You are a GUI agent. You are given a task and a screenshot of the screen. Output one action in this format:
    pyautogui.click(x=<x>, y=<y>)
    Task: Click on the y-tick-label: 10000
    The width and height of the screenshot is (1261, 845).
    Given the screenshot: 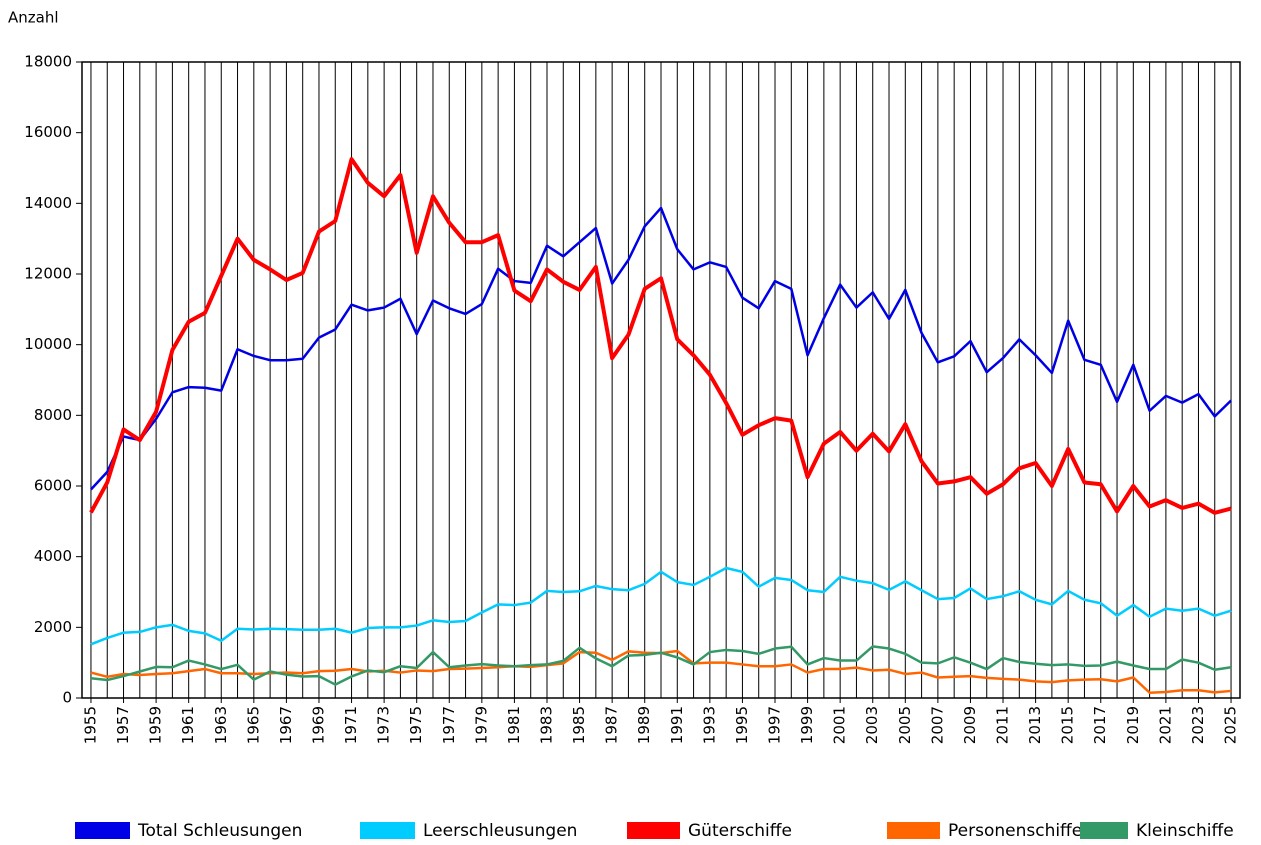 What is the action you would take?
    pyautogui.click(x=48, y=344)
    